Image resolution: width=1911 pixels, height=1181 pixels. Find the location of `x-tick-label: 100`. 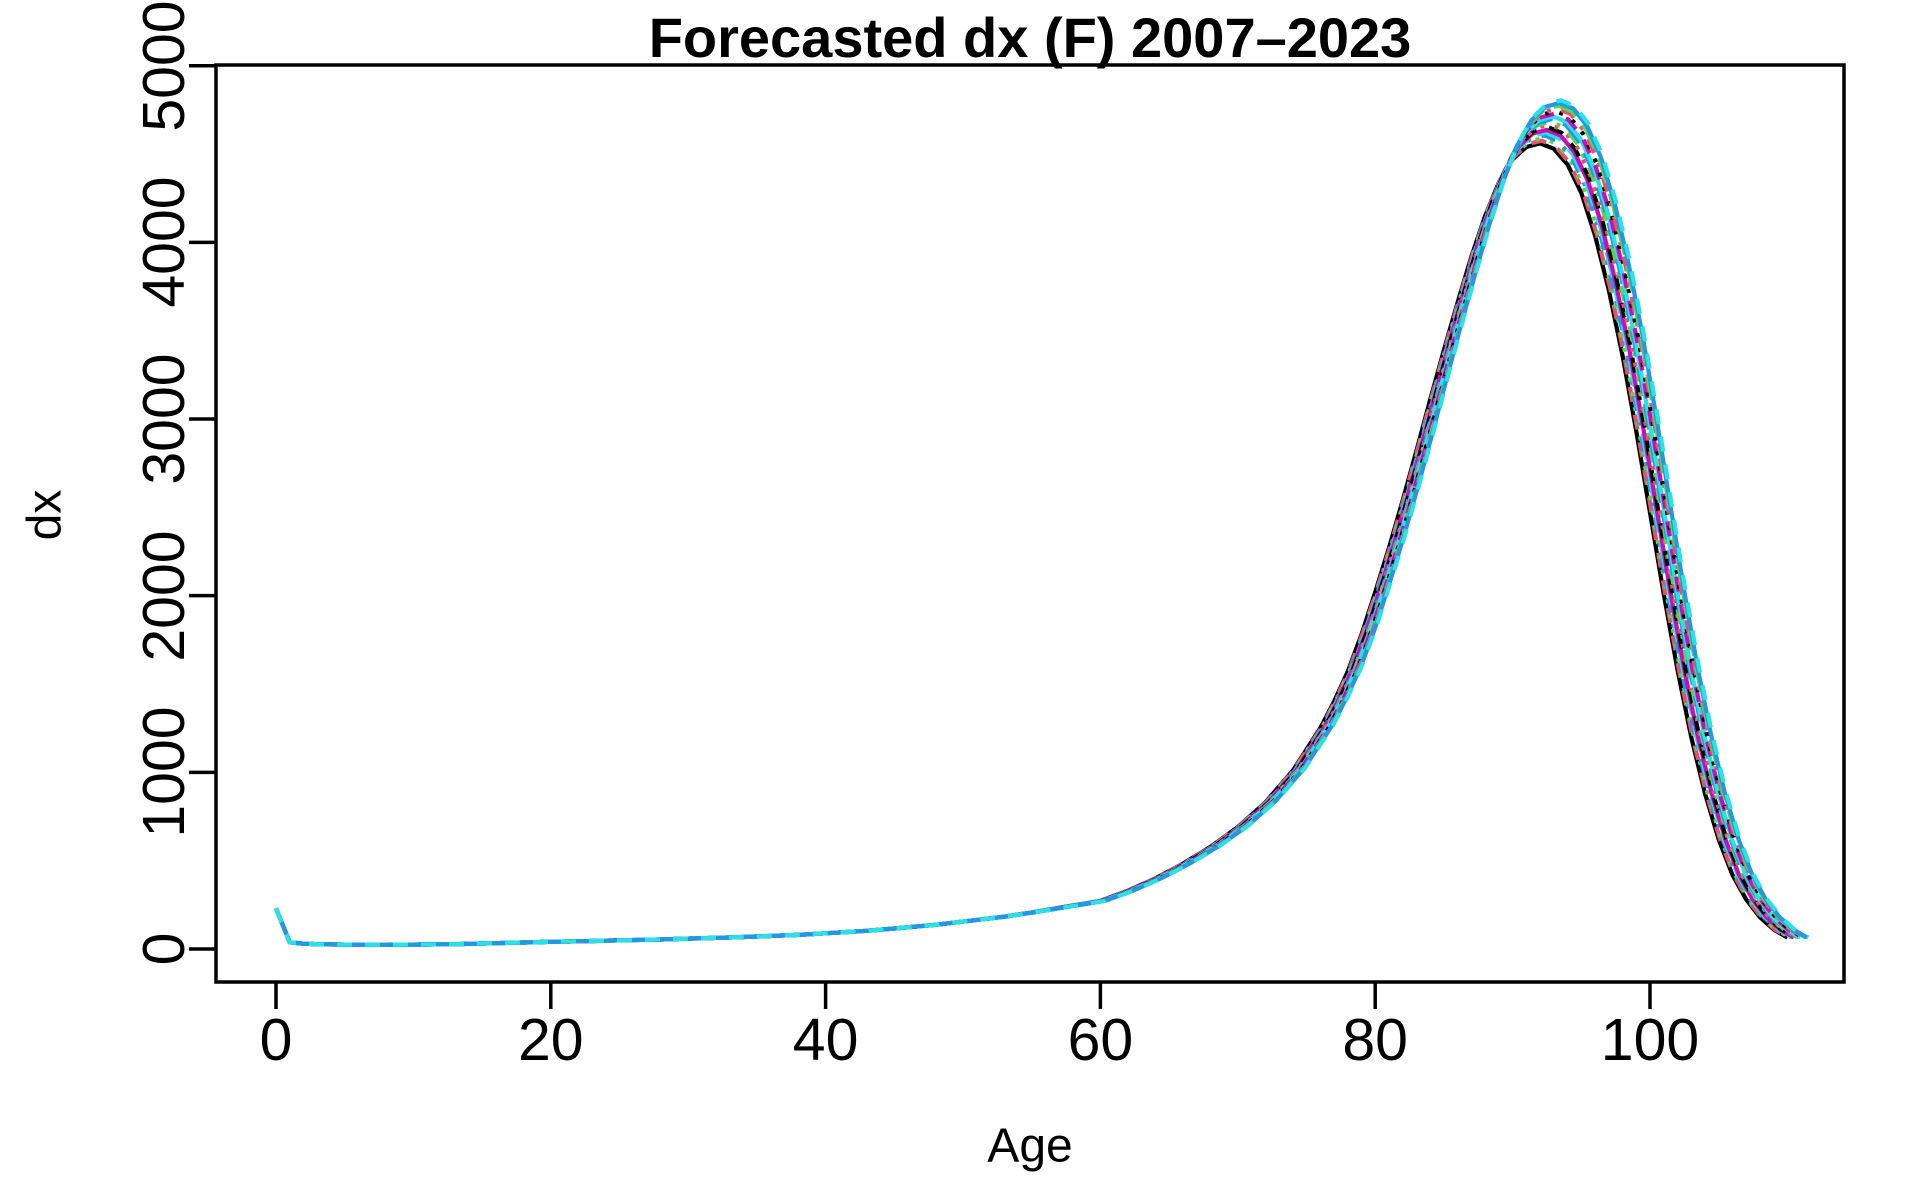

x-tick-label: 100 is located at coordinates (1650, 1040).